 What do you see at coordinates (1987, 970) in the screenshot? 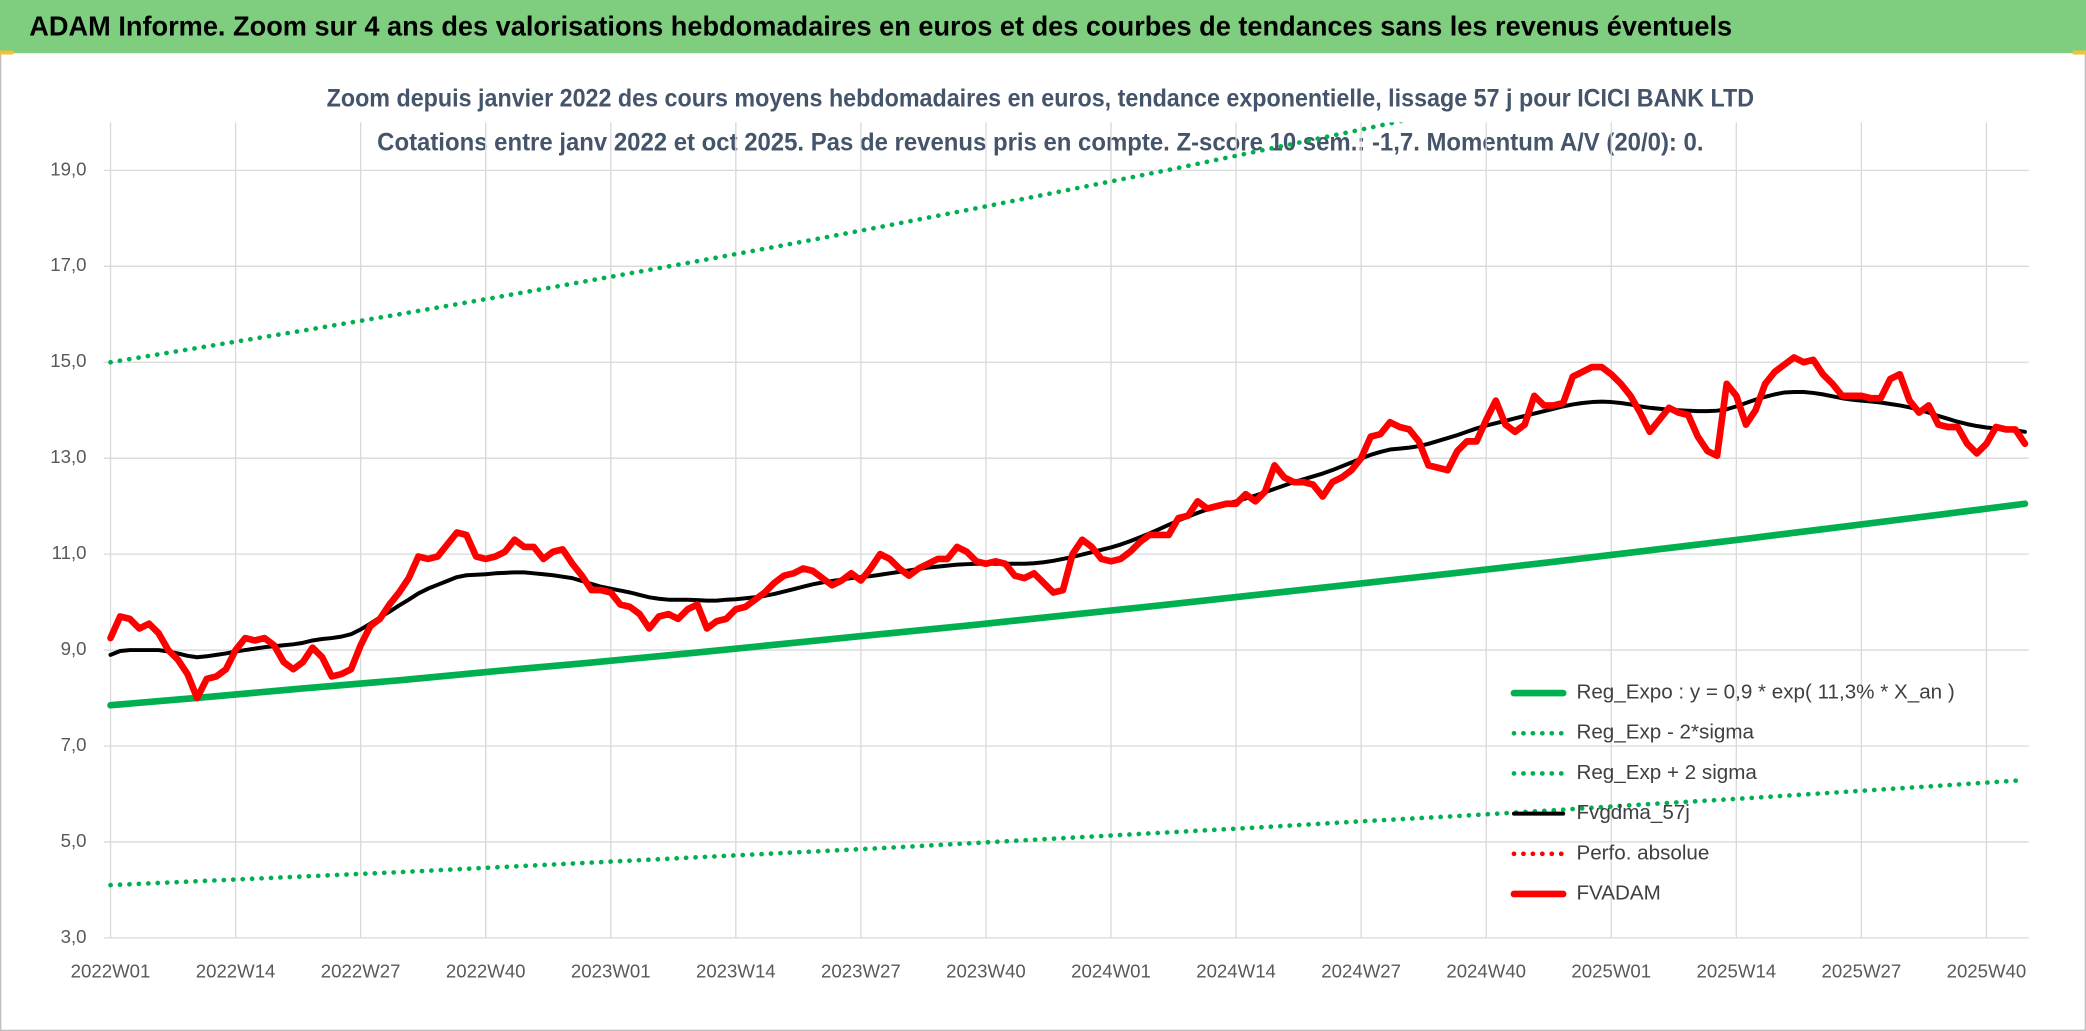
I see `x-tick-label: 2025W40` at bounding box center [1987, 970].